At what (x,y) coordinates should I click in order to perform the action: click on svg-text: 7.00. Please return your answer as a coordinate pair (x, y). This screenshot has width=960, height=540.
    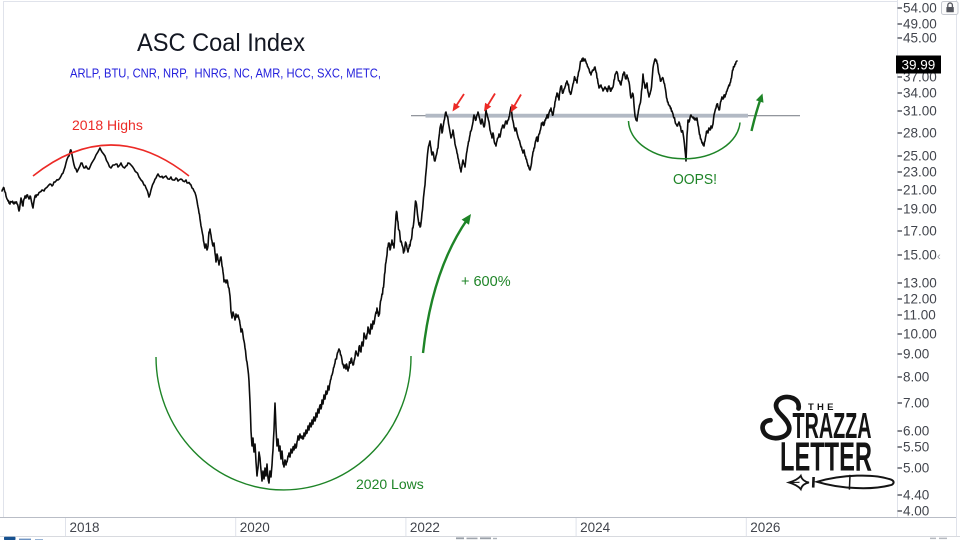
    Looking at the image, I should click on (916, 403).